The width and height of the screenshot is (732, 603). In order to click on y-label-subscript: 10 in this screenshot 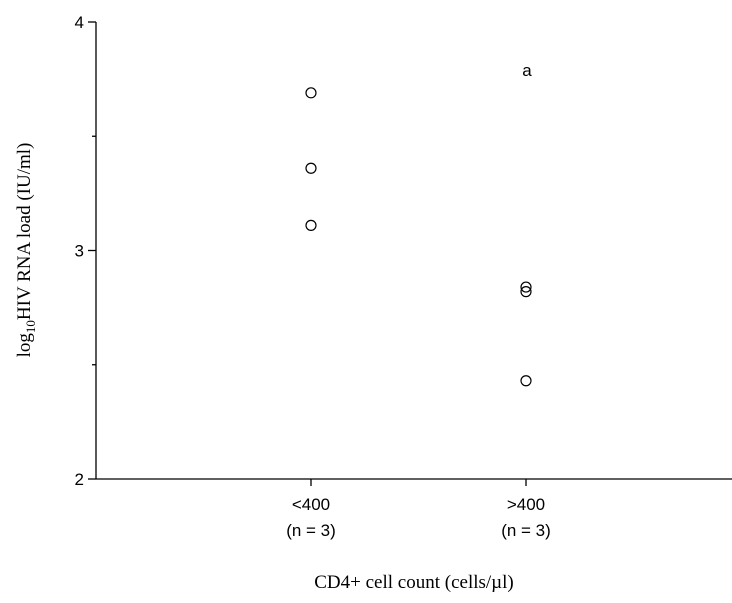, I will do `click(30, 326)`.